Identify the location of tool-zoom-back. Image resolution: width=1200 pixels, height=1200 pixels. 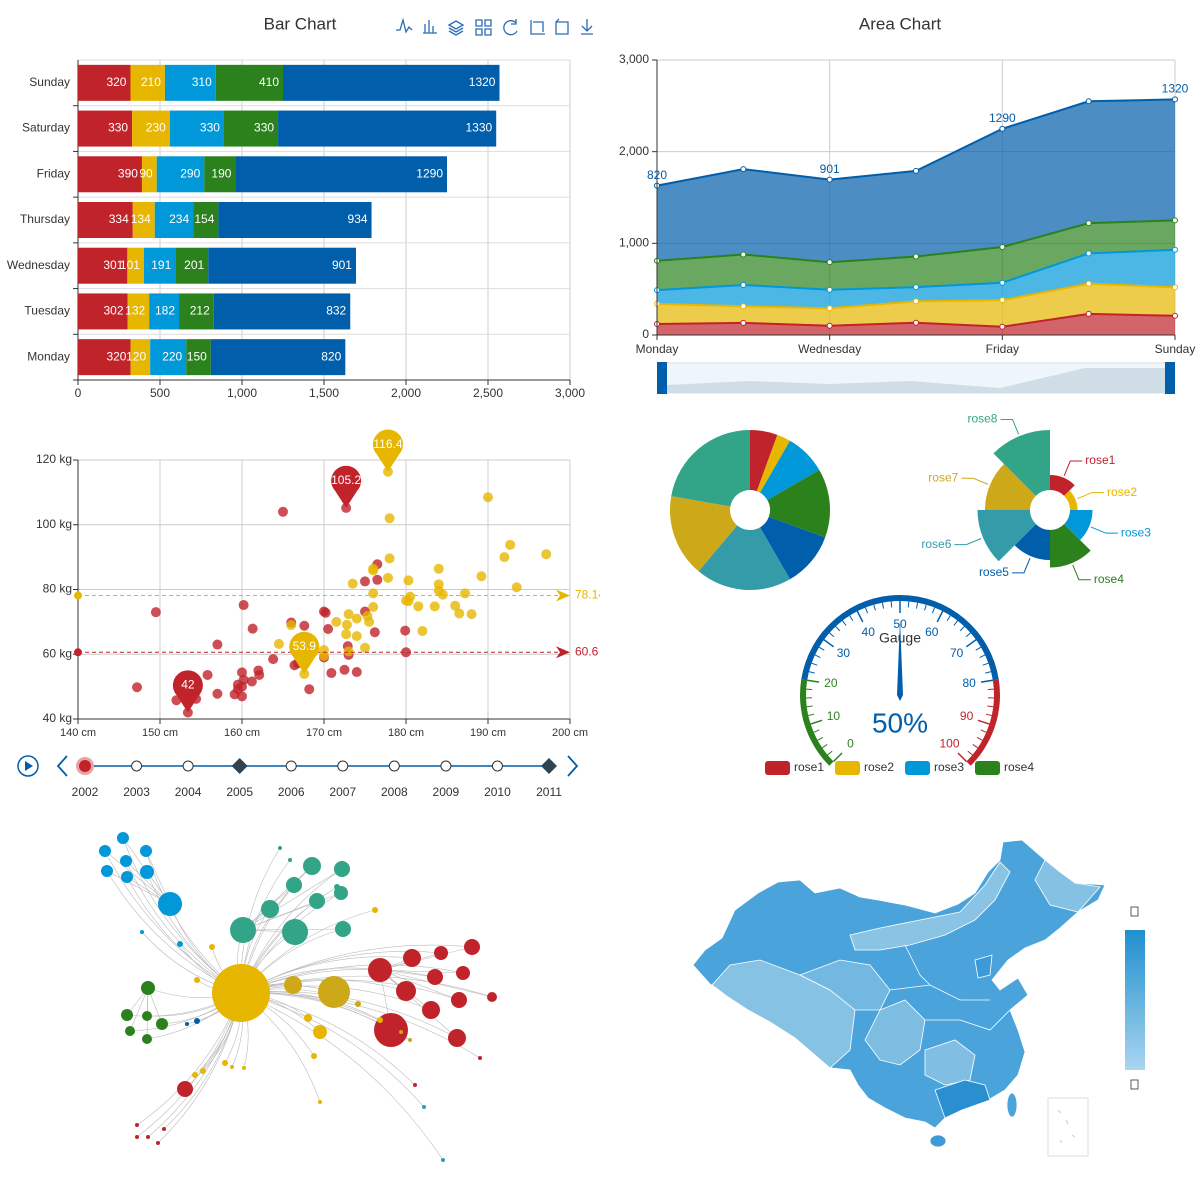
(562, 26).